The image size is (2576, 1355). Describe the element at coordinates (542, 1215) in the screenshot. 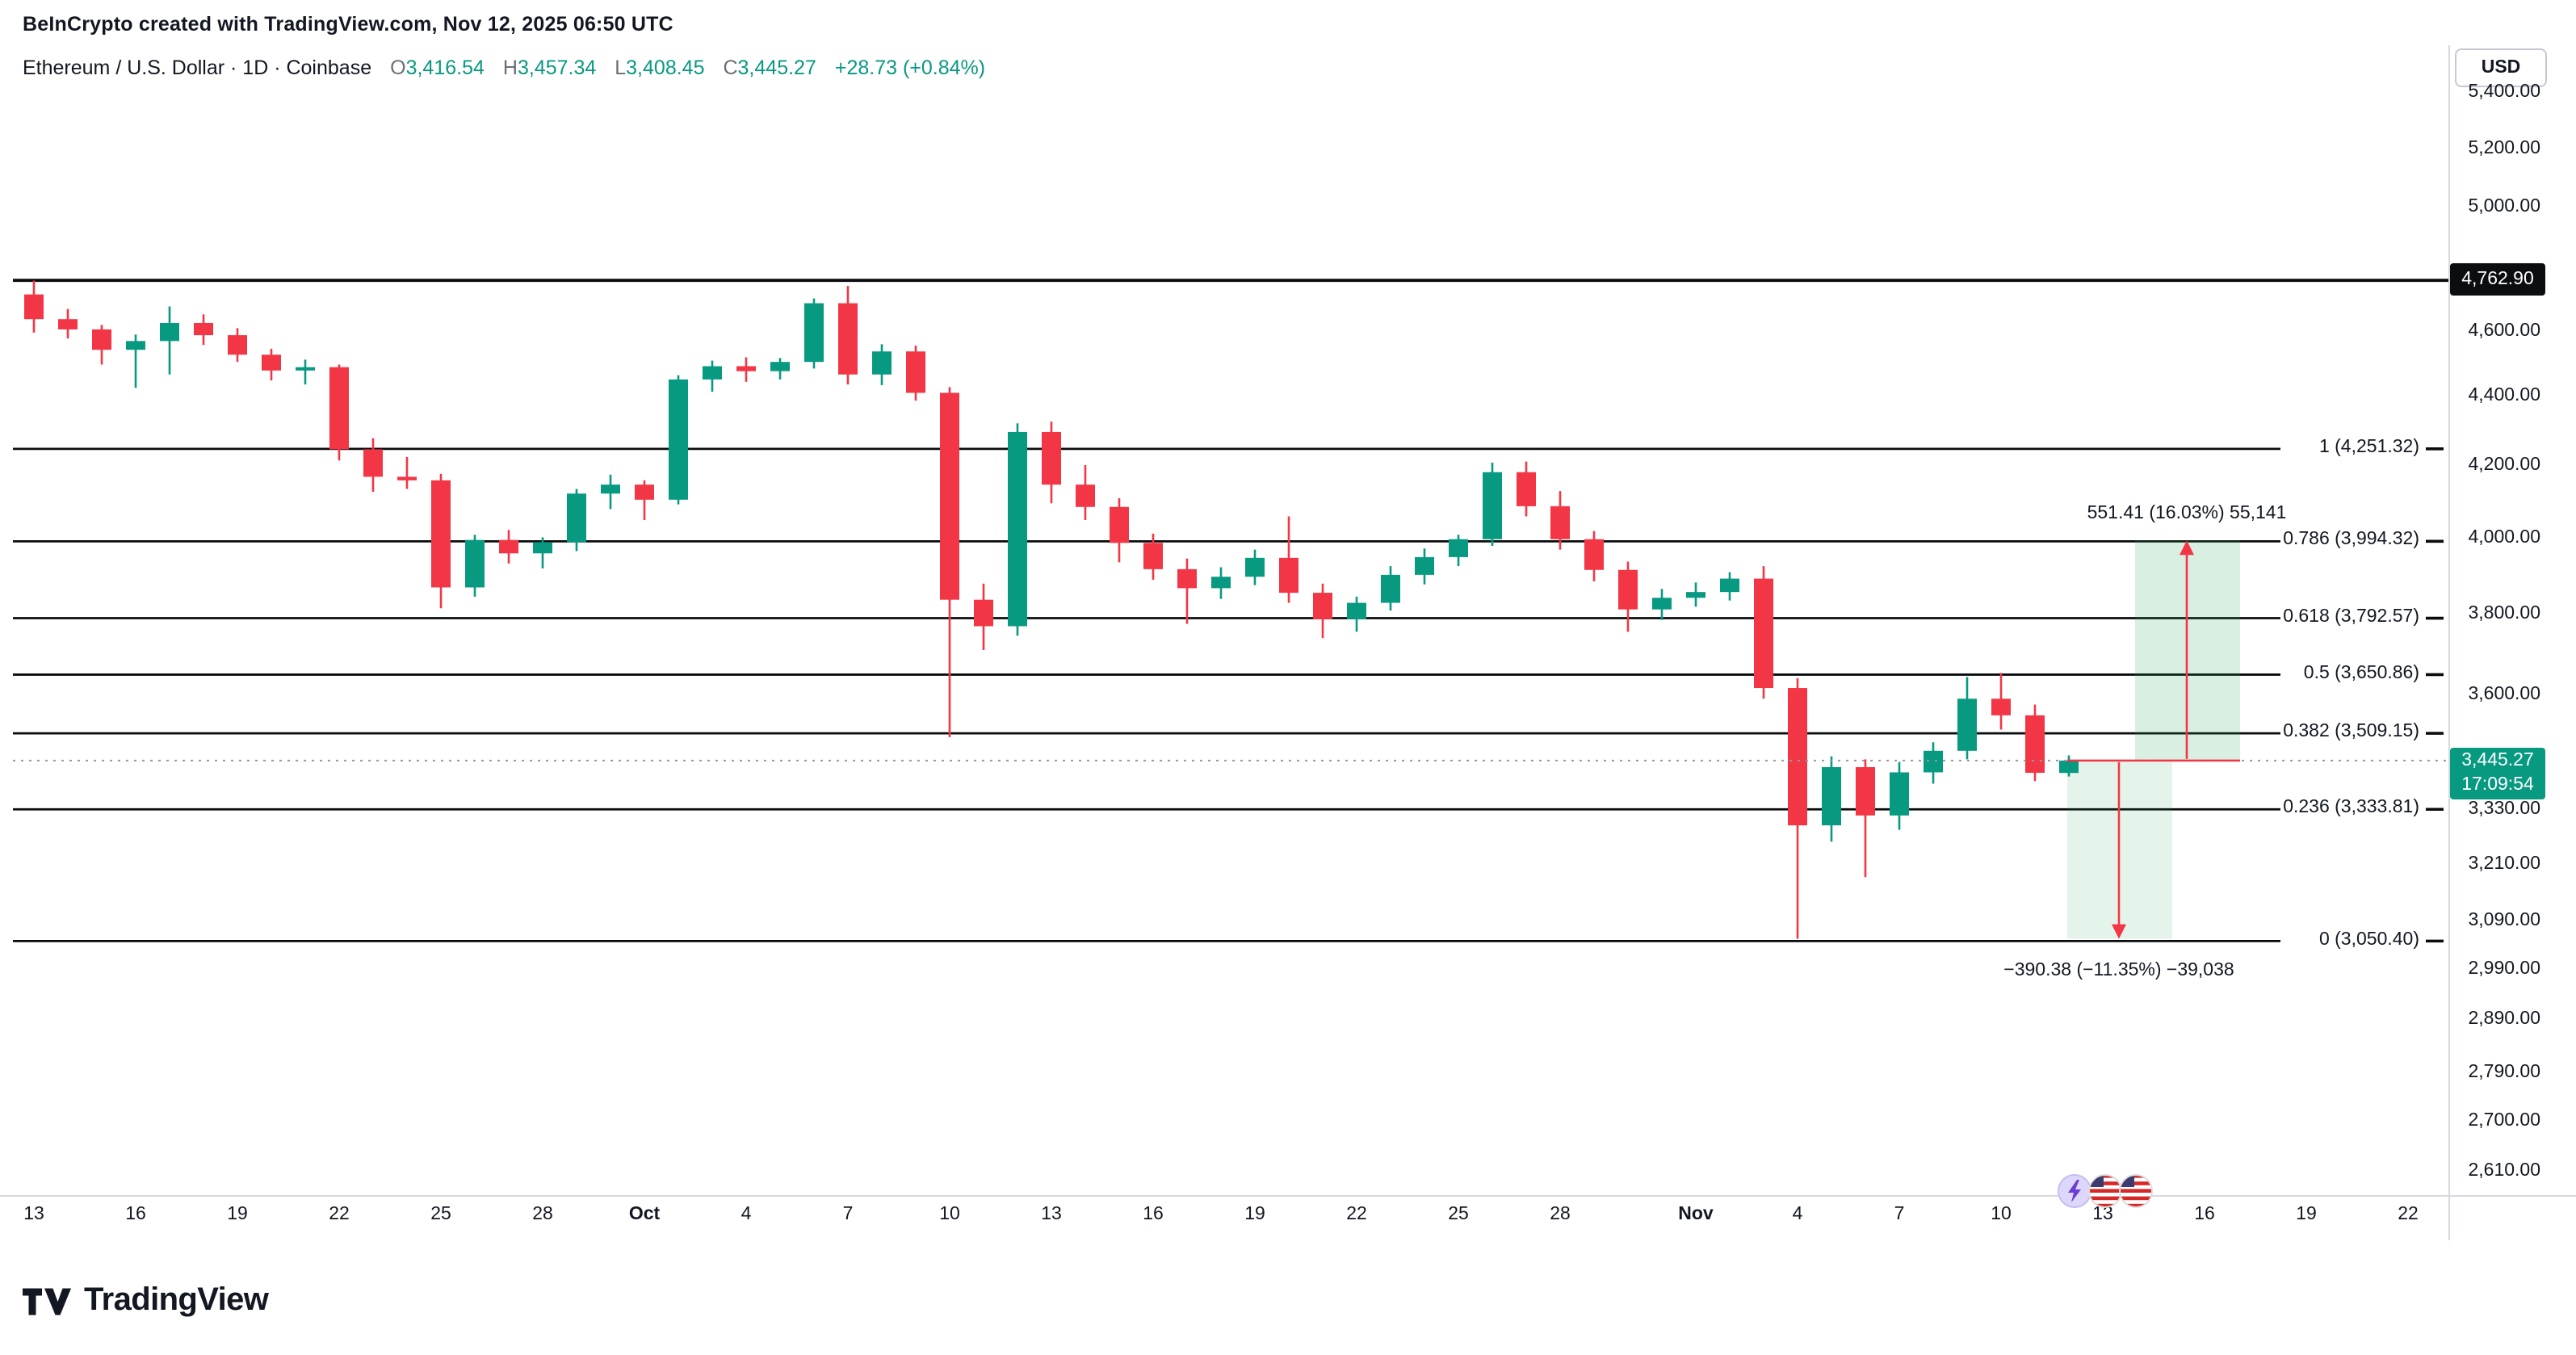

I see `time-tick-label: 28` at that location.